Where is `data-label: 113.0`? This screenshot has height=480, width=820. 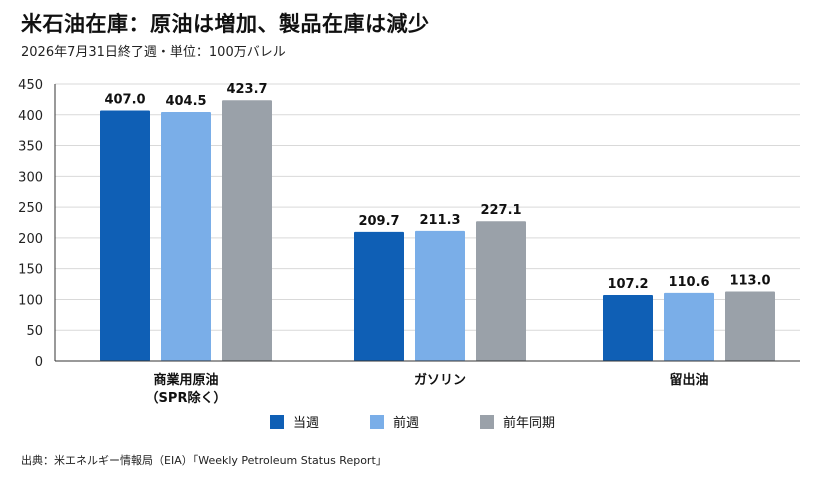
data-label: 113.0 is located at coordinates (749, 280).